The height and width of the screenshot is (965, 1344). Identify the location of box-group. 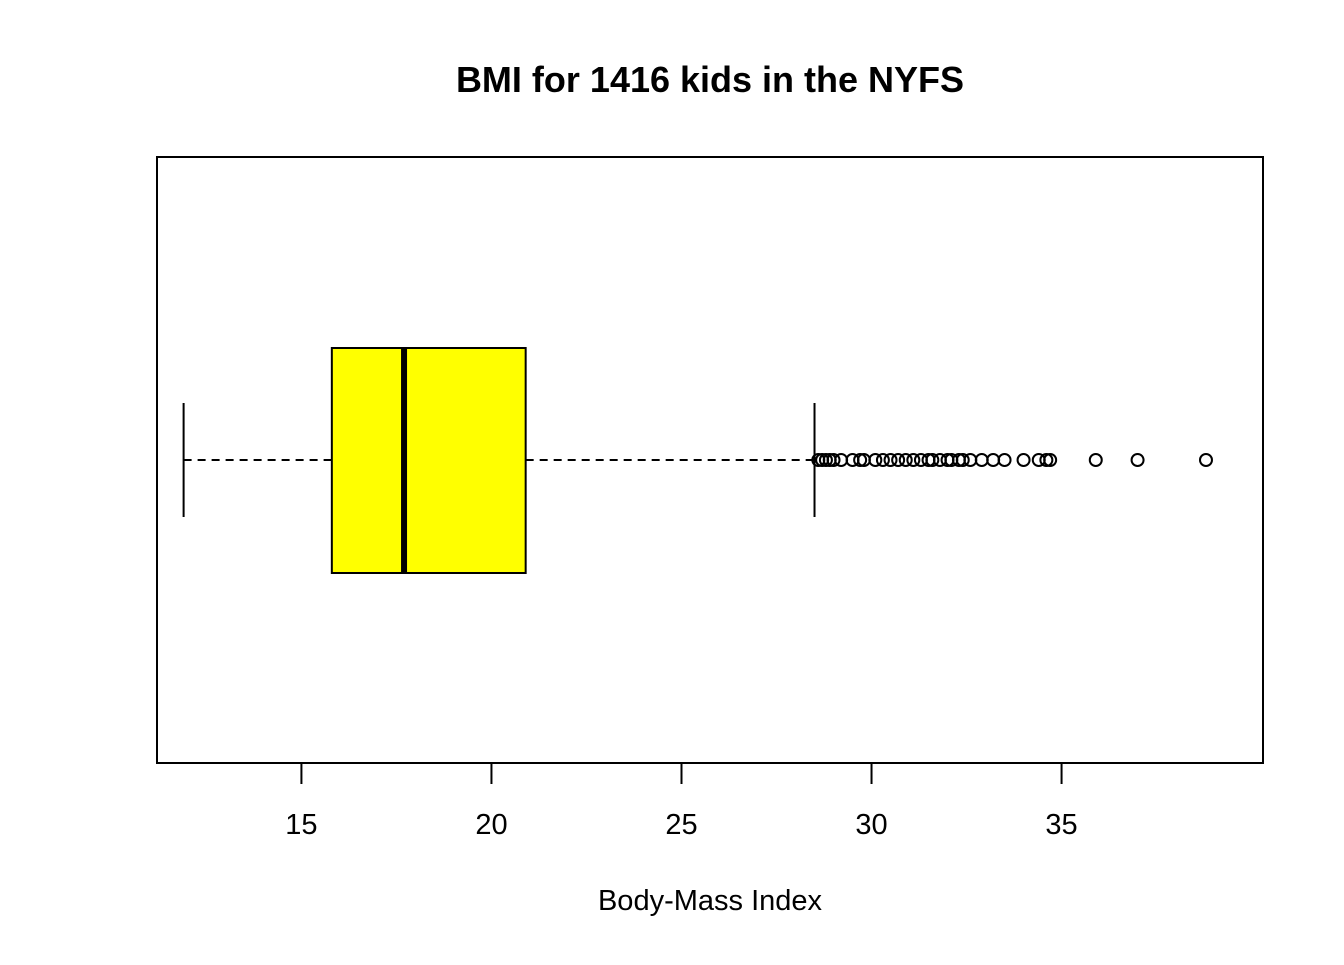
(499, 460).